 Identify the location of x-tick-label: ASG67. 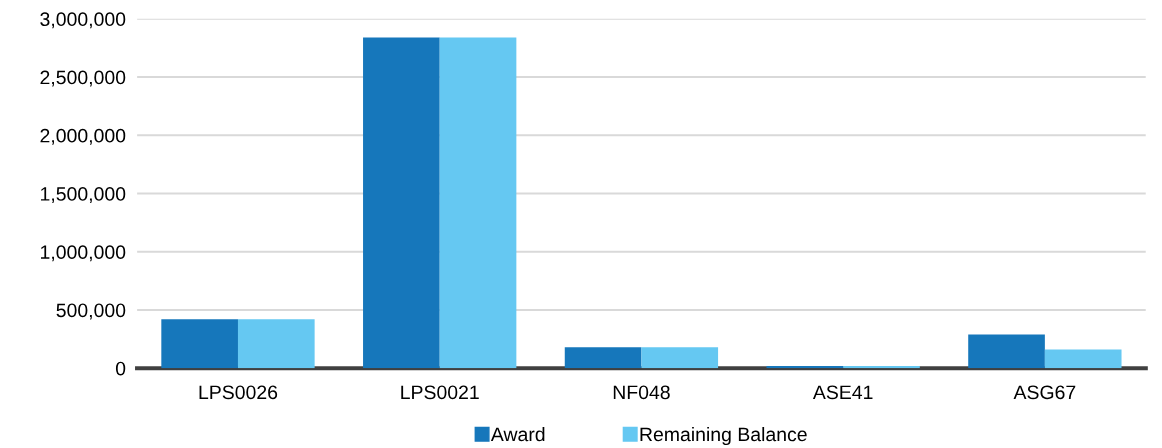
(1044, 392).